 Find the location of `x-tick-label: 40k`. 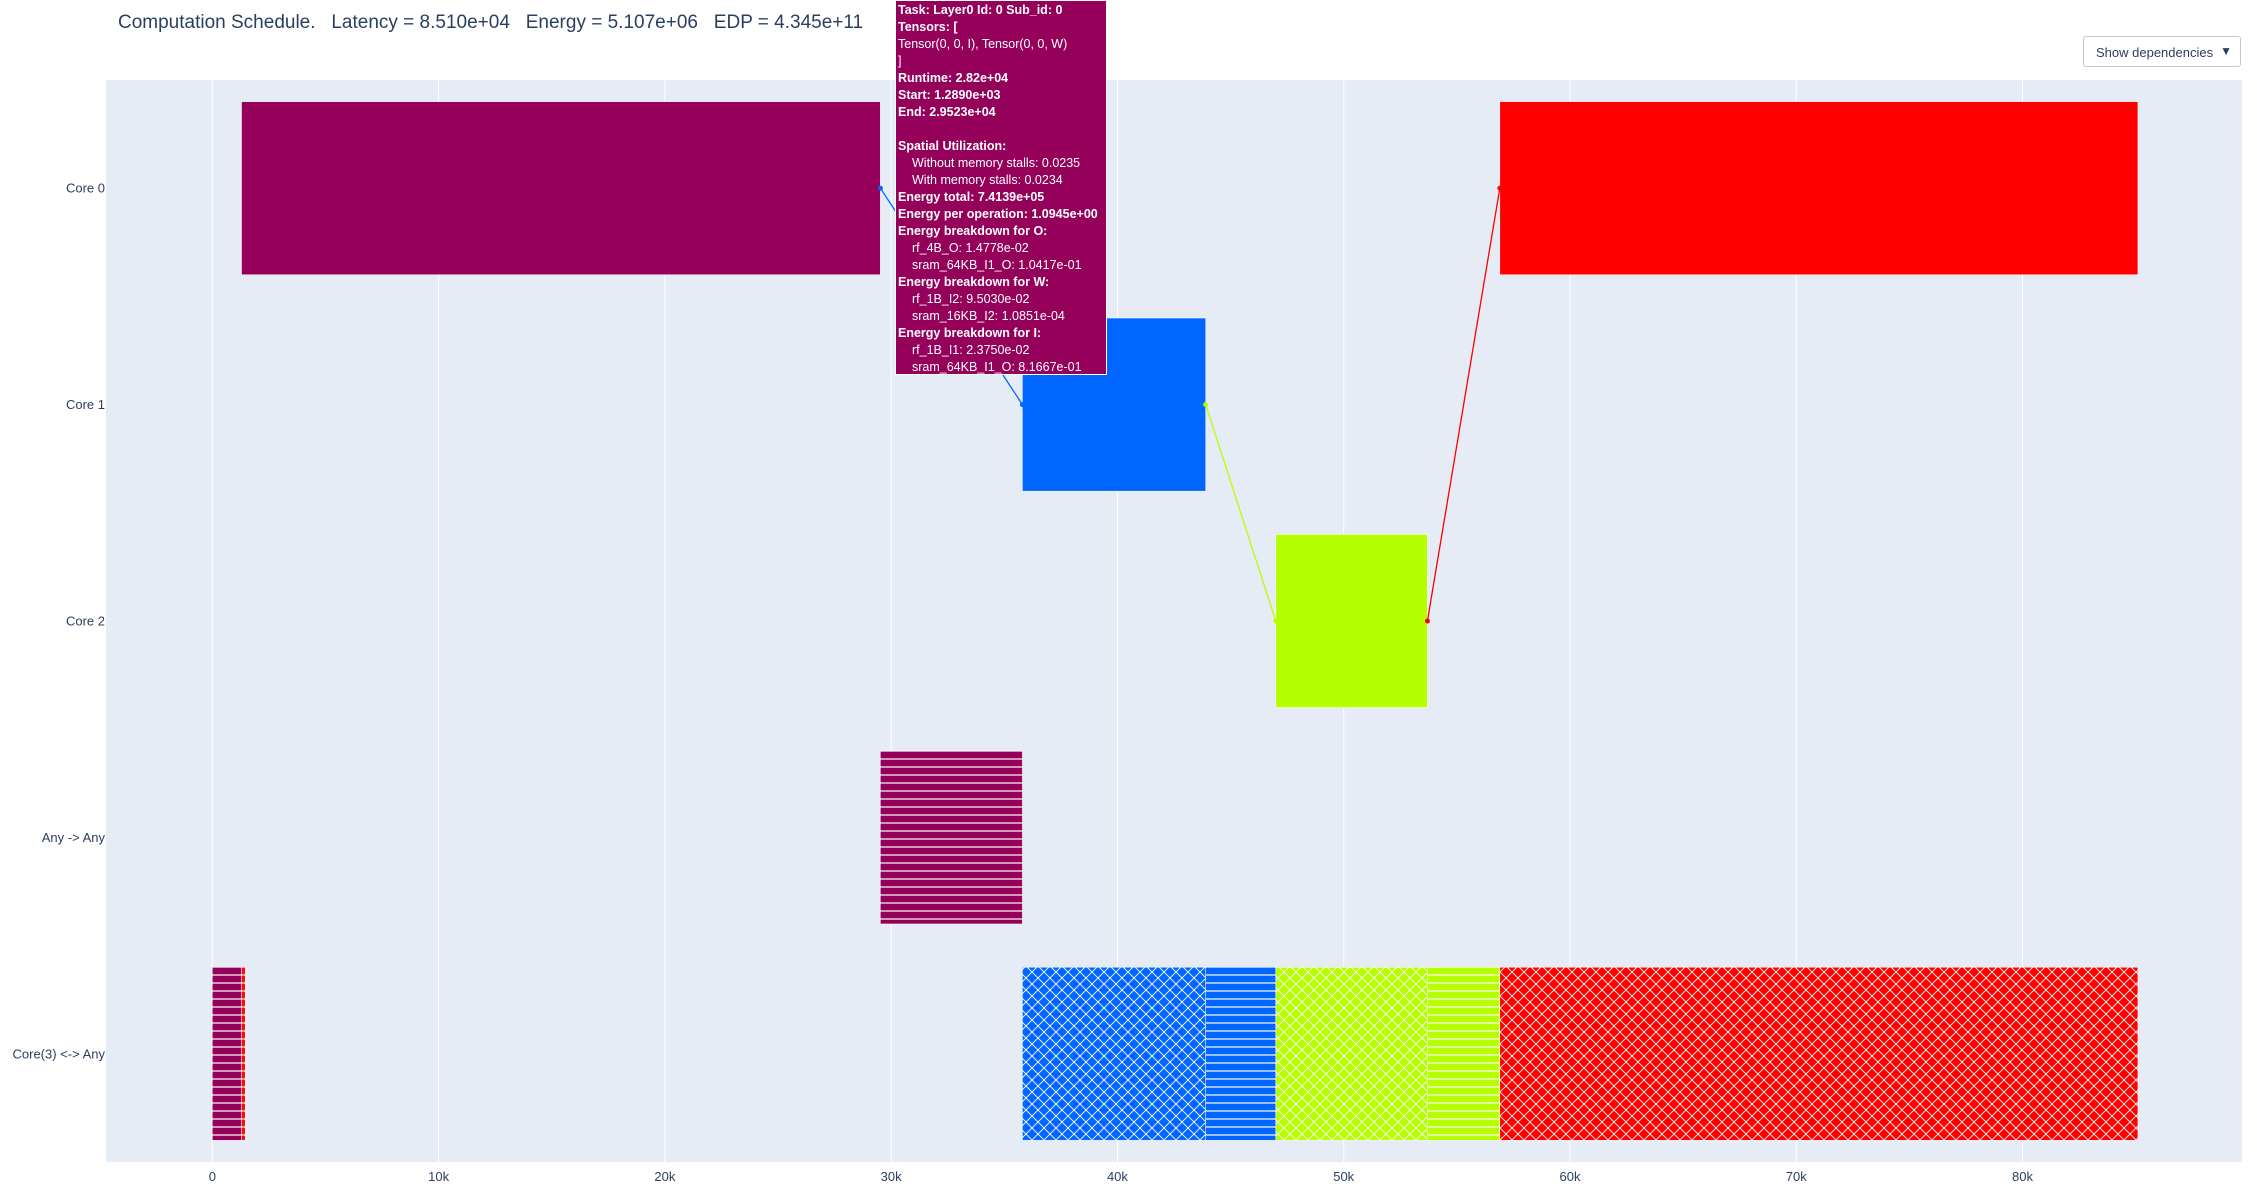

x-tick-label: 40k is located at coordinates (1117, 1176).